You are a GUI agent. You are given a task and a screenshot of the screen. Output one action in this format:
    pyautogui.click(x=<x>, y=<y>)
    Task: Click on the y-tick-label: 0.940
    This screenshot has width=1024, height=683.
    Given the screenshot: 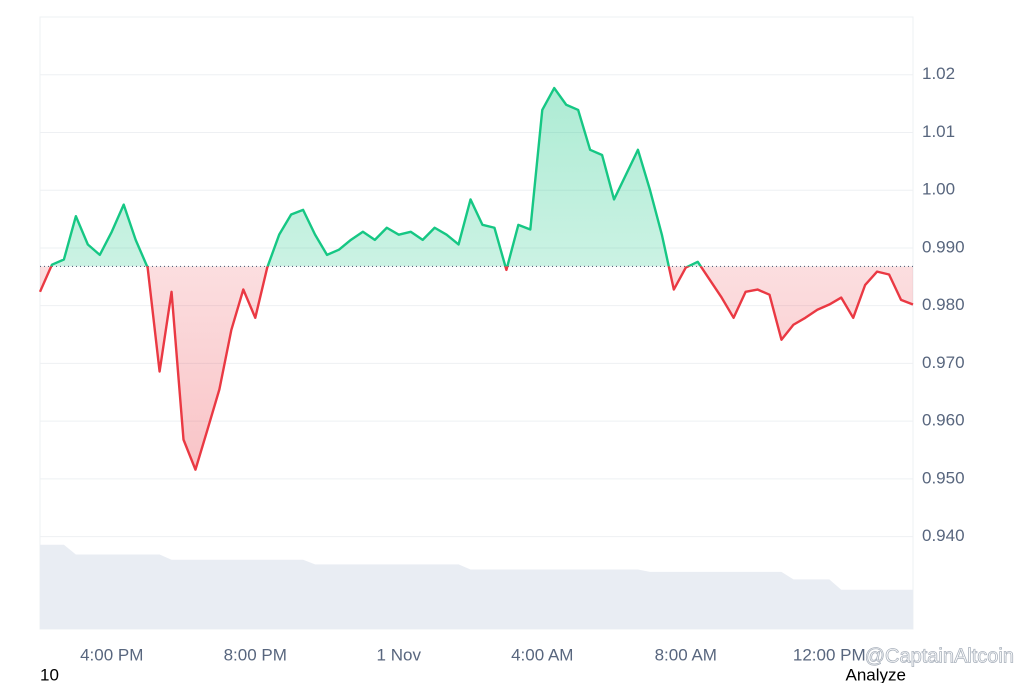 What is the action you would take?
    pyautogui.click(x=943, y=535)
    